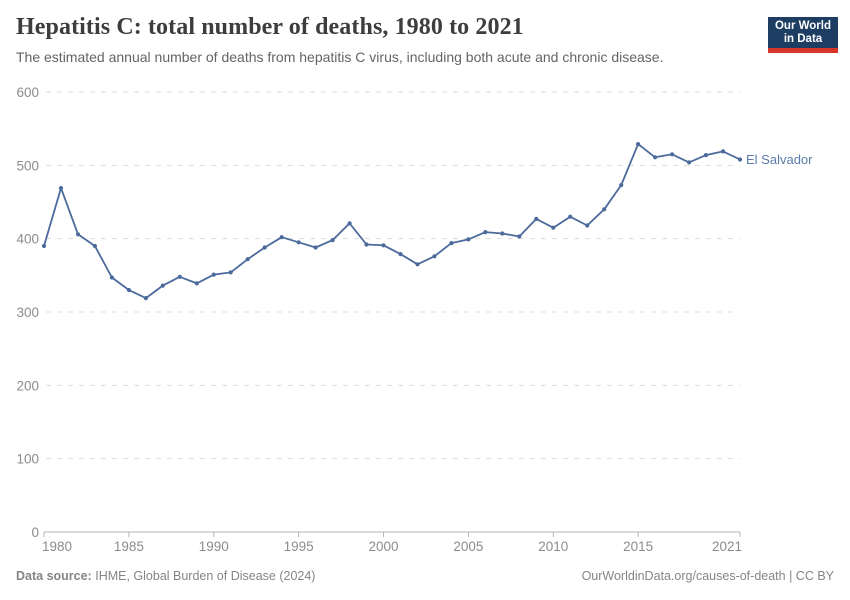 Image resolution: width=850 pixels, height=600 pixels. Describe the element at coordinates (27, 312) in the screenshot. I see `y-axis-tick-label: 300` at that location.